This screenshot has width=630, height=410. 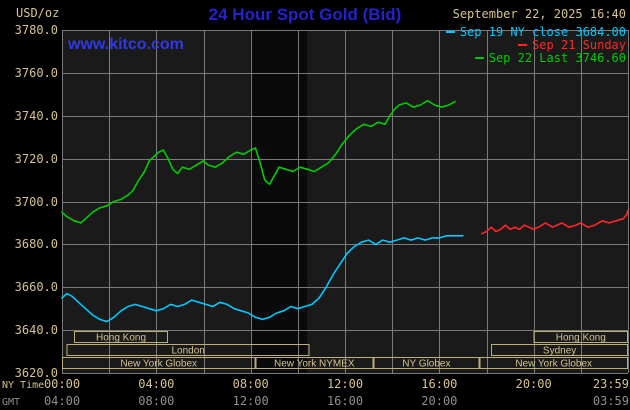 I want to click on series-line-sep19, so click(x=262, y=279).